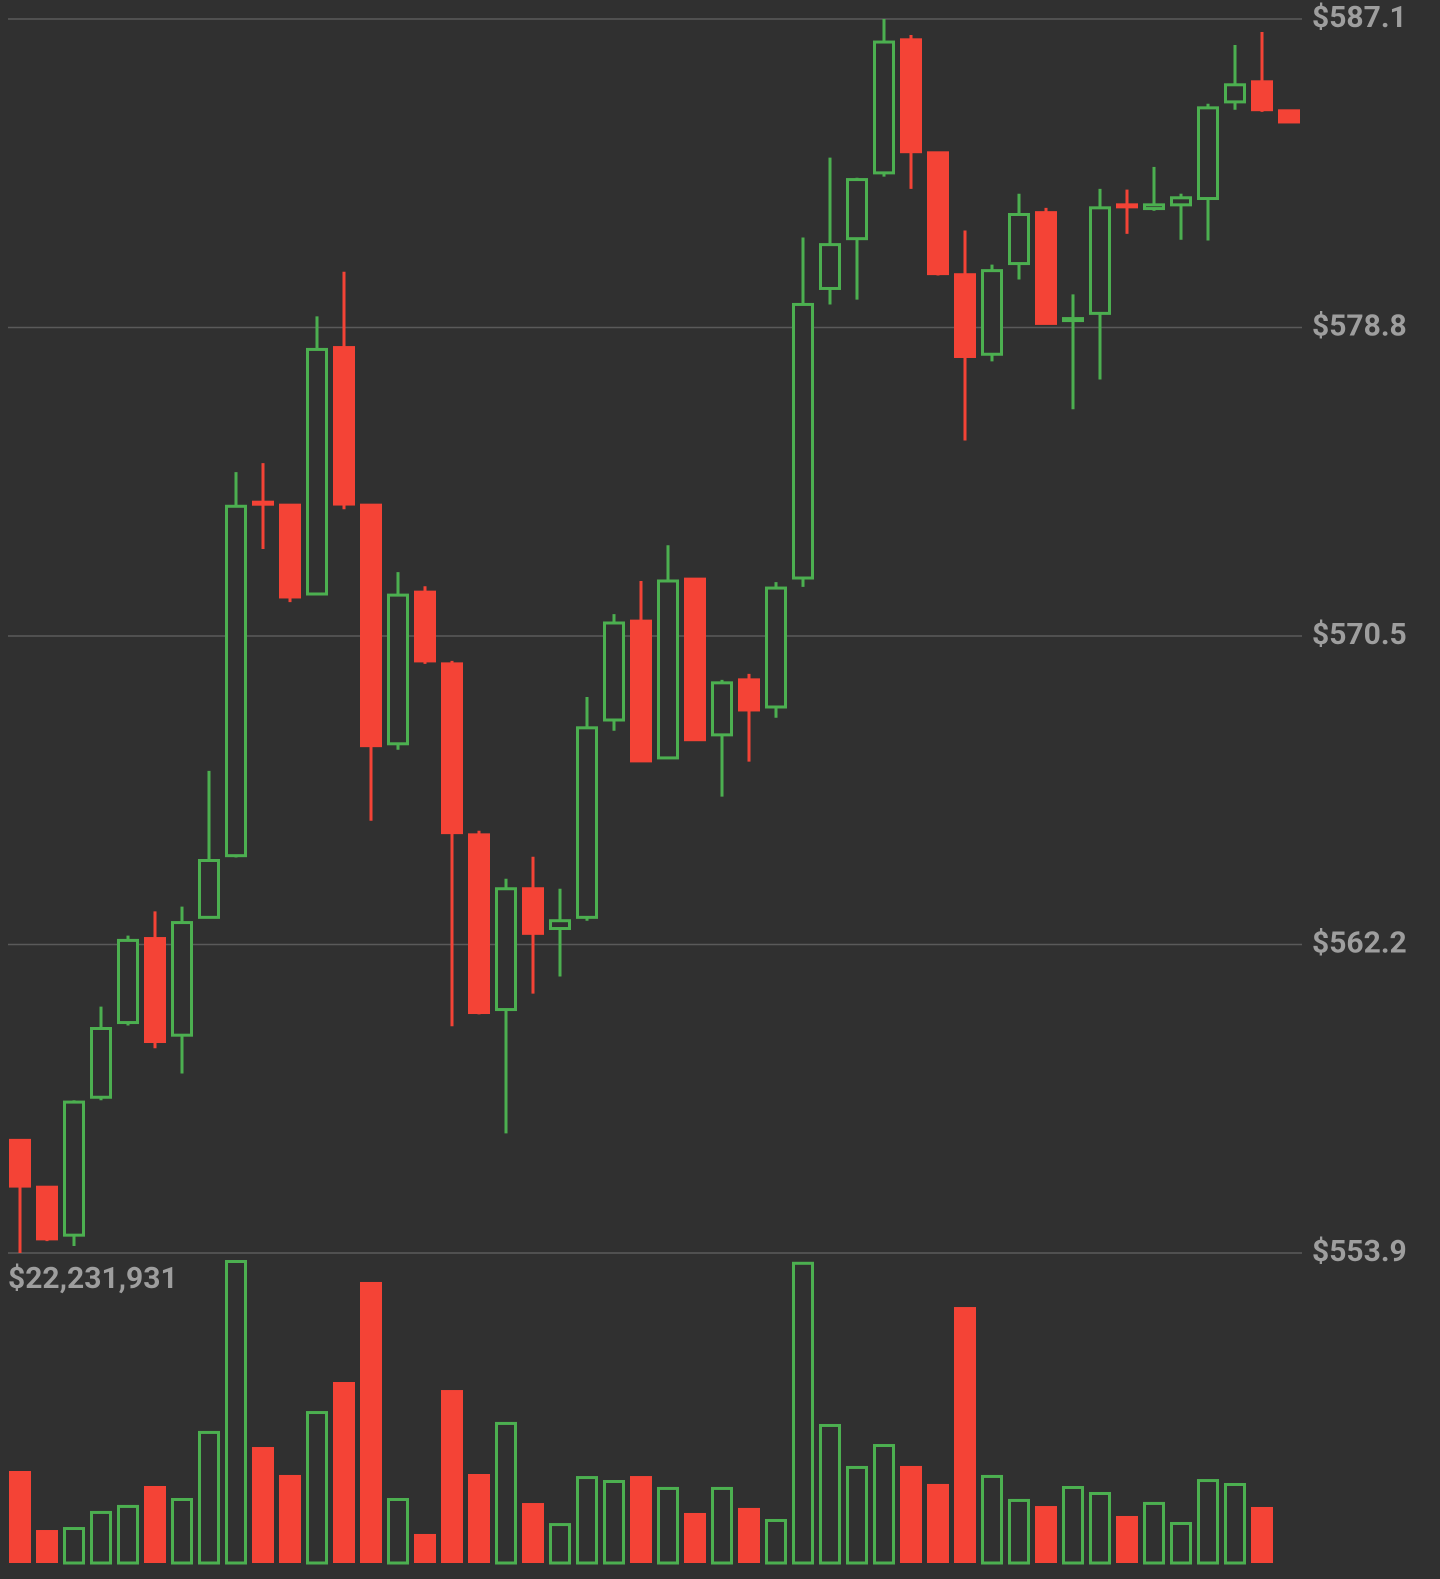 The height and width of the screenshot is (1579, 1440). What do you see at coordinates (1359, 325) in the screenshot?
I see `y-tick-label: $578.8` at bounding box center [1359, 325].